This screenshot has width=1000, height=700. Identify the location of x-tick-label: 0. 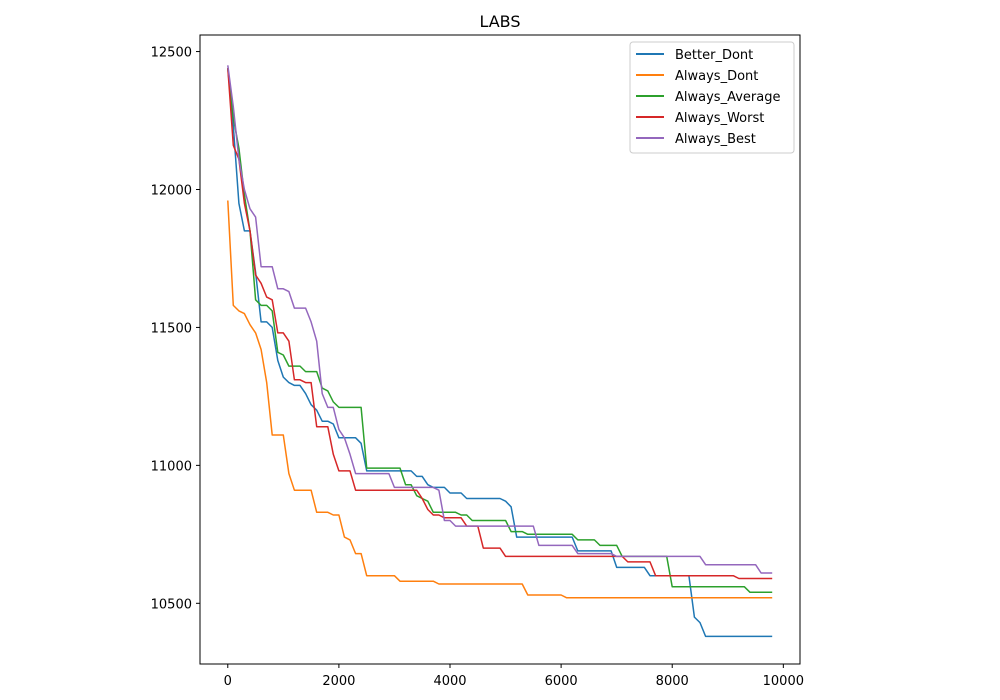
(228, 681).